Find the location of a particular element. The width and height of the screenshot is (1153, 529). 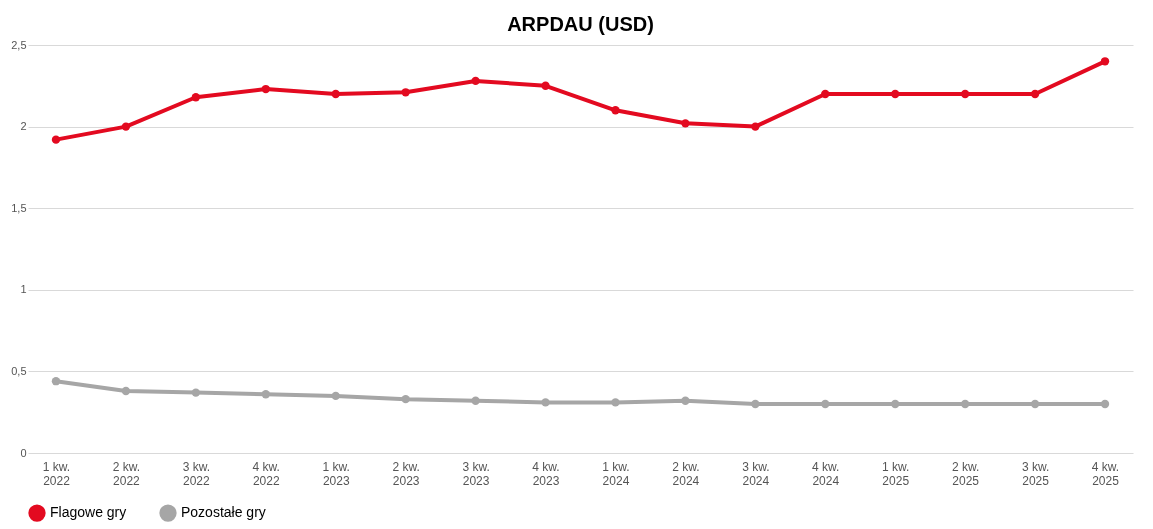

x-tick-label: 3 kw. 2025 is located at coordinates (1035, 473).